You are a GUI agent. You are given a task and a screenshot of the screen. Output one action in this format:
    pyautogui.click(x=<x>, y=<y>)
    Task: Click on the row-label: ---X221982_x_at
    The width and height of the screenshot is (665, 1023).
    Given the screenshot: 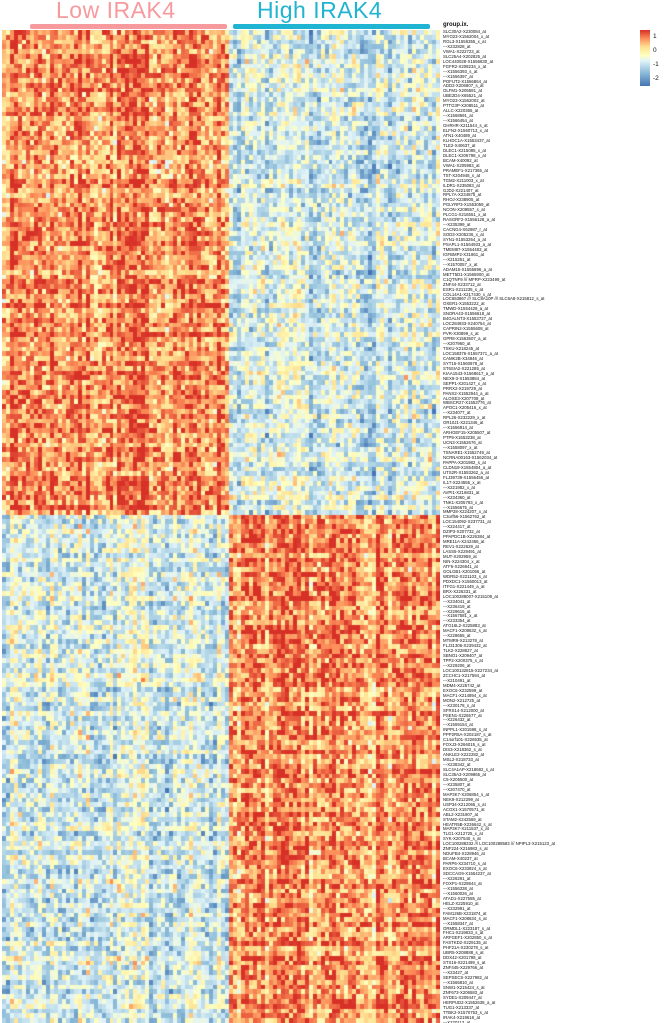 What is the action you would take?
    pyautogui.click(x=459, y=487)
    